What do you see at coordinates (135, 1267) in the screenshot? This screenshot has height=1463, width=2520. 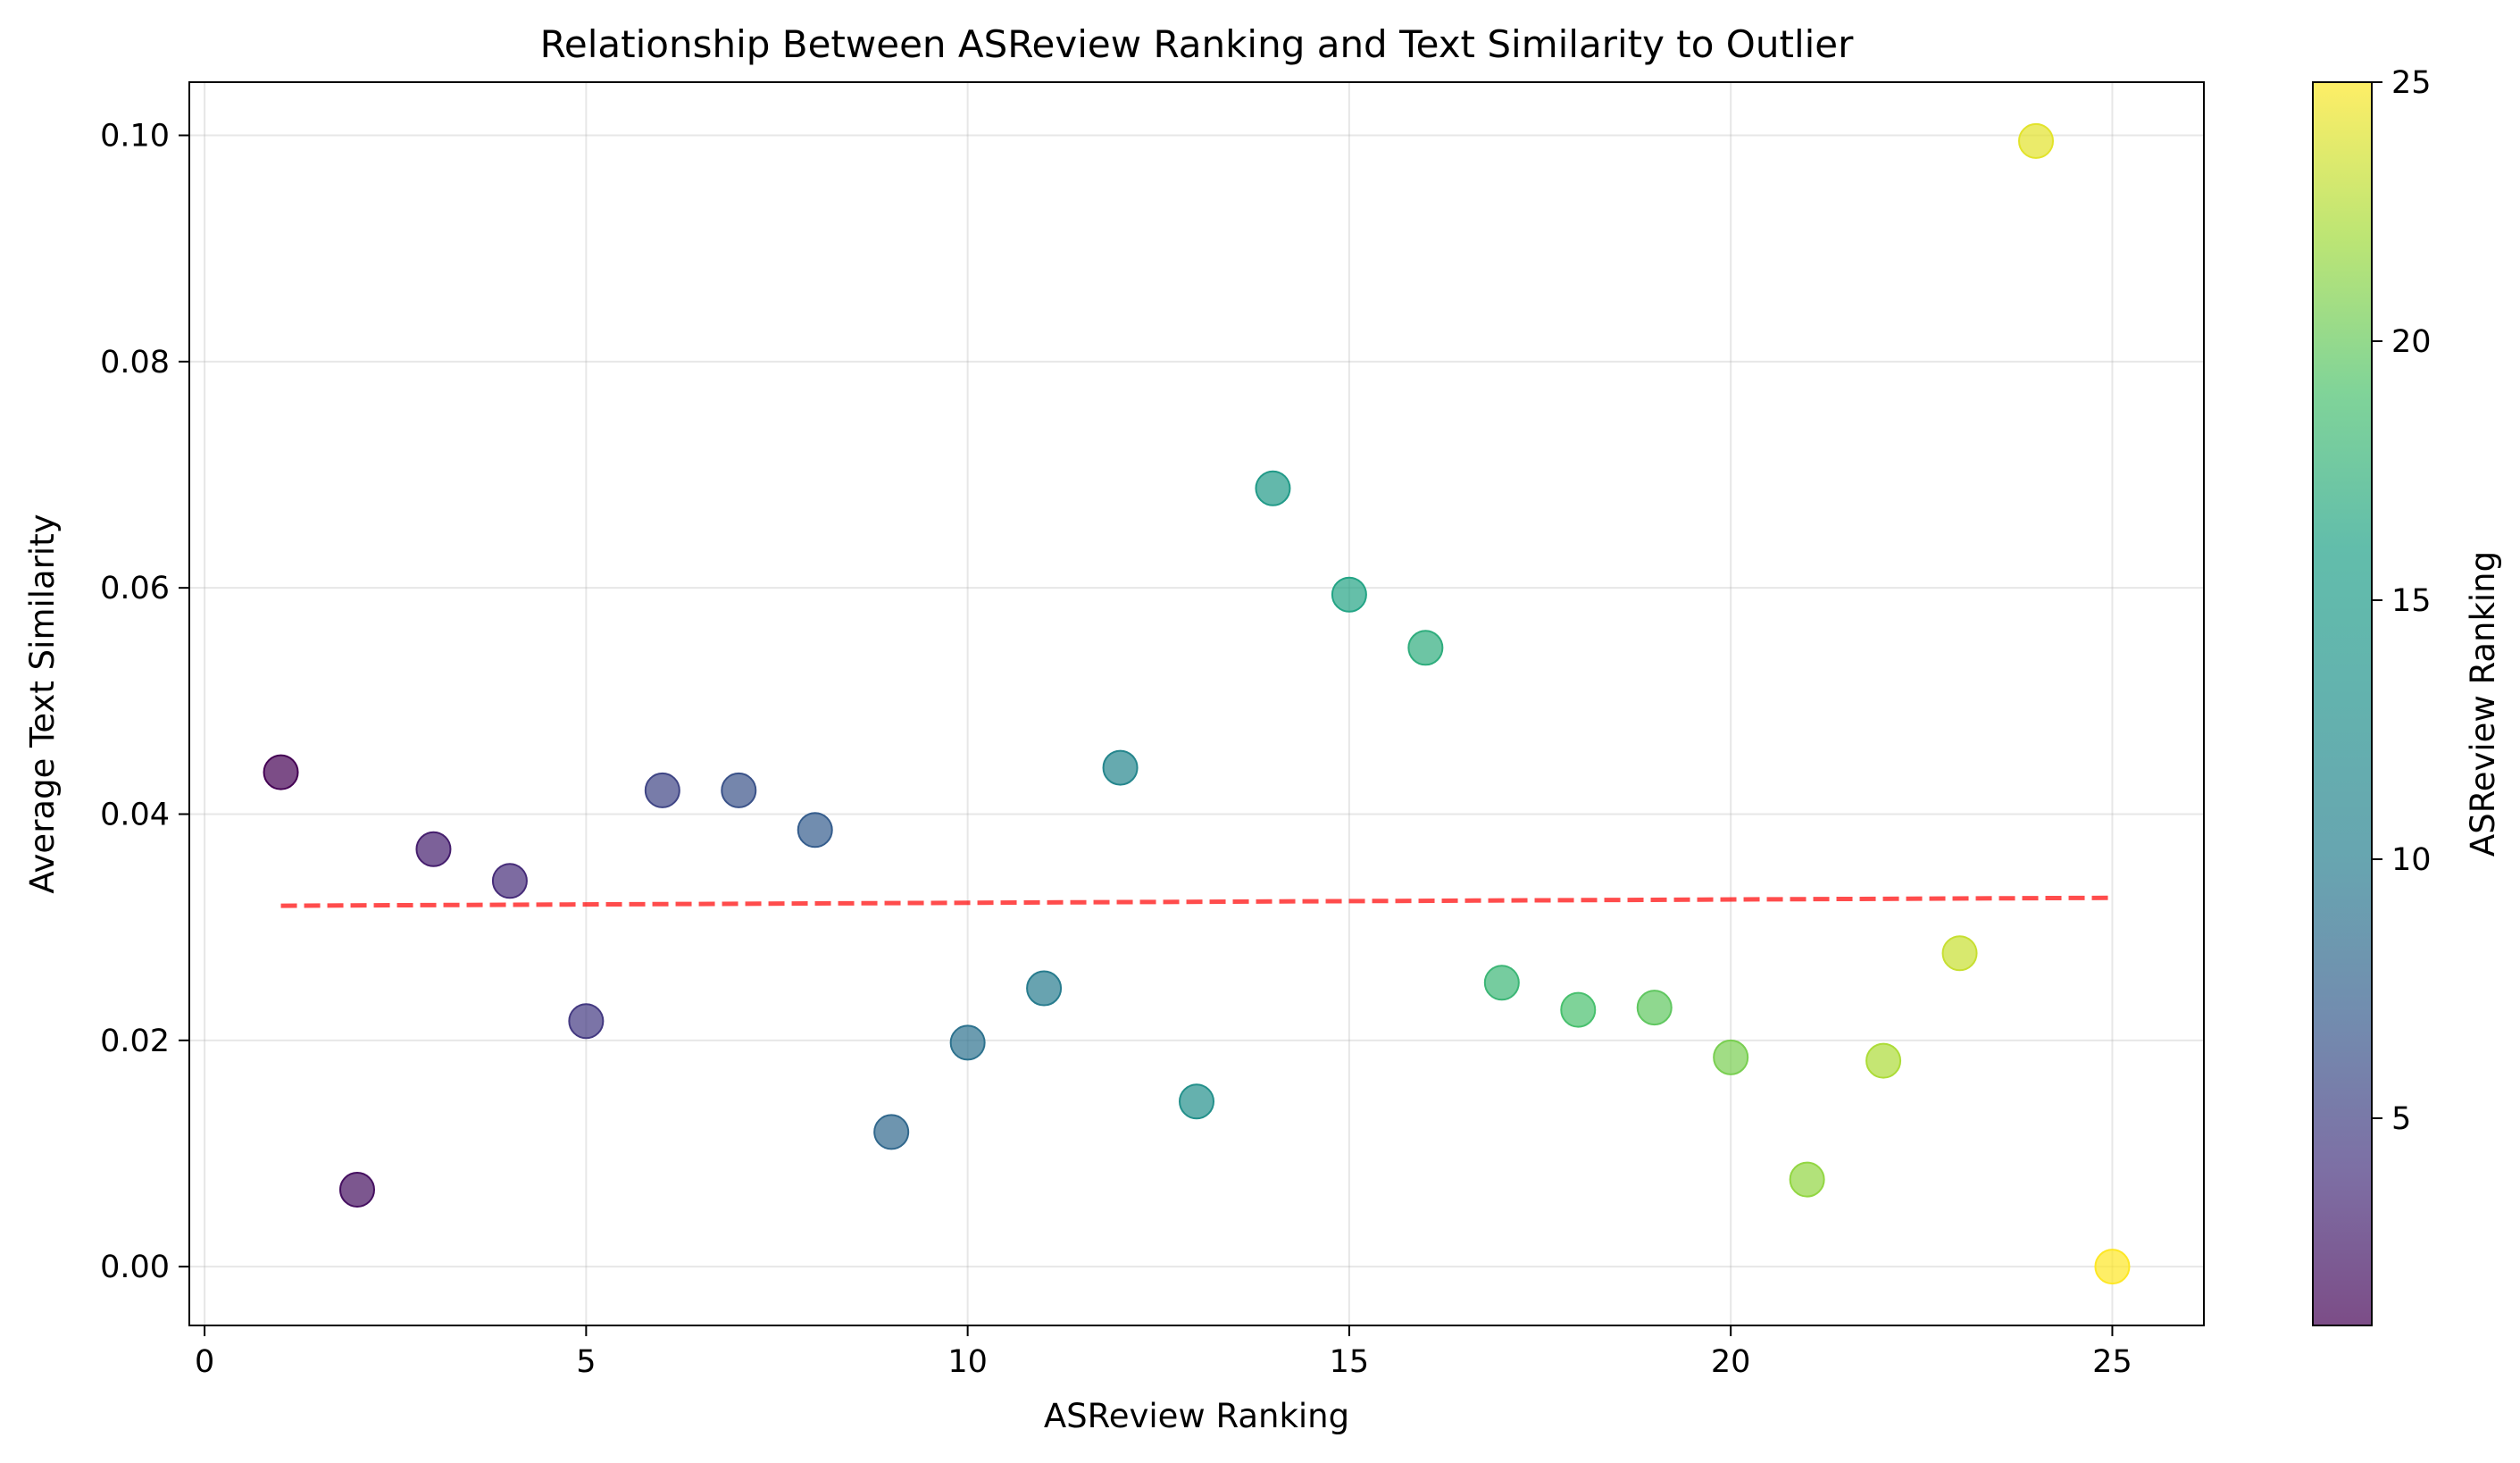 I see `y-tick-label: 0.00` at bounding box center [135, 1267].